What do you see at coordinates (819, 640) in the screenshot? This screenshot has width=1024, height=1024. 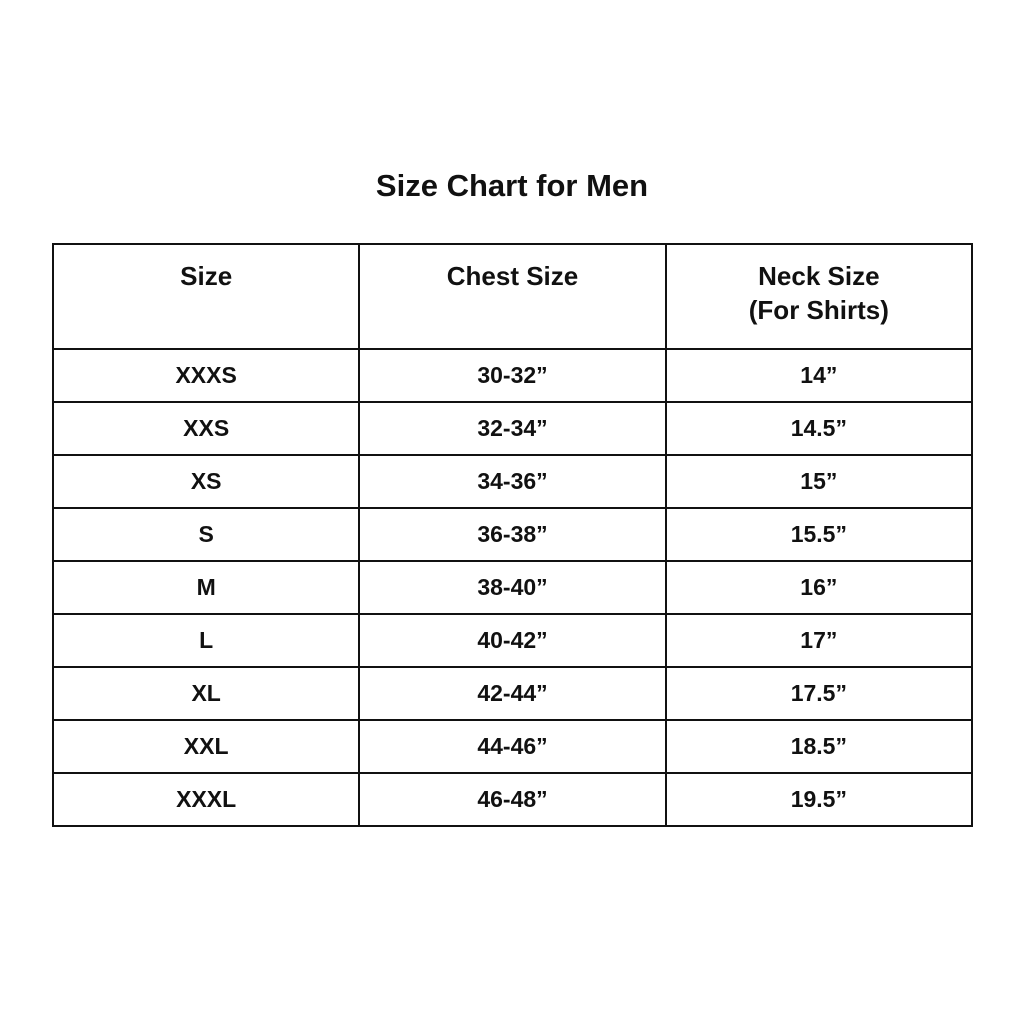 I see `cell-neck-size: 17”` at bounding box center [819, 640].